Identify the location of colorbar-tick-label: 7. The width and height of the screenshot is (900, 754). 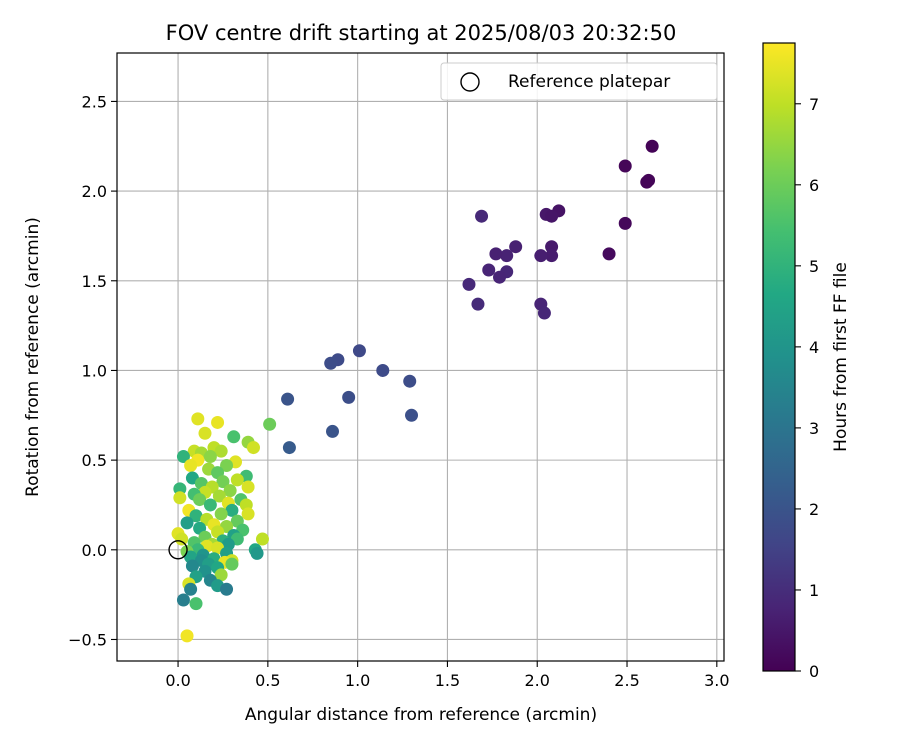
(814, 104).